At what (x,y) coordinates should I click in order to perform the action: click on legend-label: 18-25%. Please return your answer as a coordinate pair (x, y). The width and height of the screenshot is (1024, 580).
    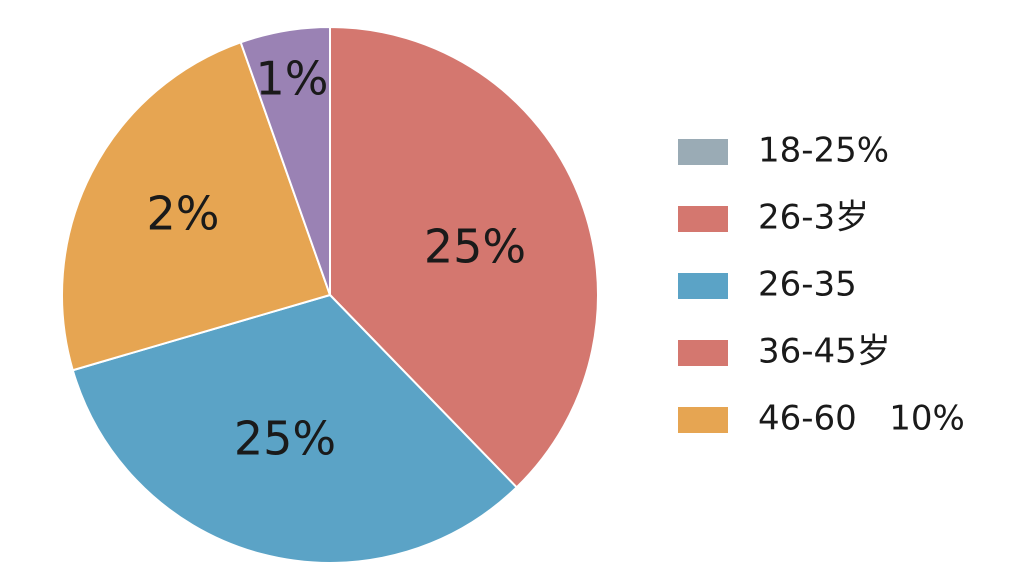
    Looking at the image, I should click on (823, 151).